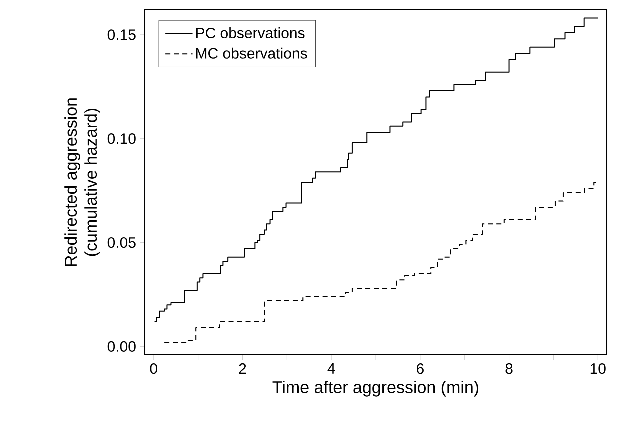 The image size is (621, 421). What do you see at coordinates (122, 139) in the screenshot?
I see `y-tick-label: 0.10` at bounding box center [122, 139].